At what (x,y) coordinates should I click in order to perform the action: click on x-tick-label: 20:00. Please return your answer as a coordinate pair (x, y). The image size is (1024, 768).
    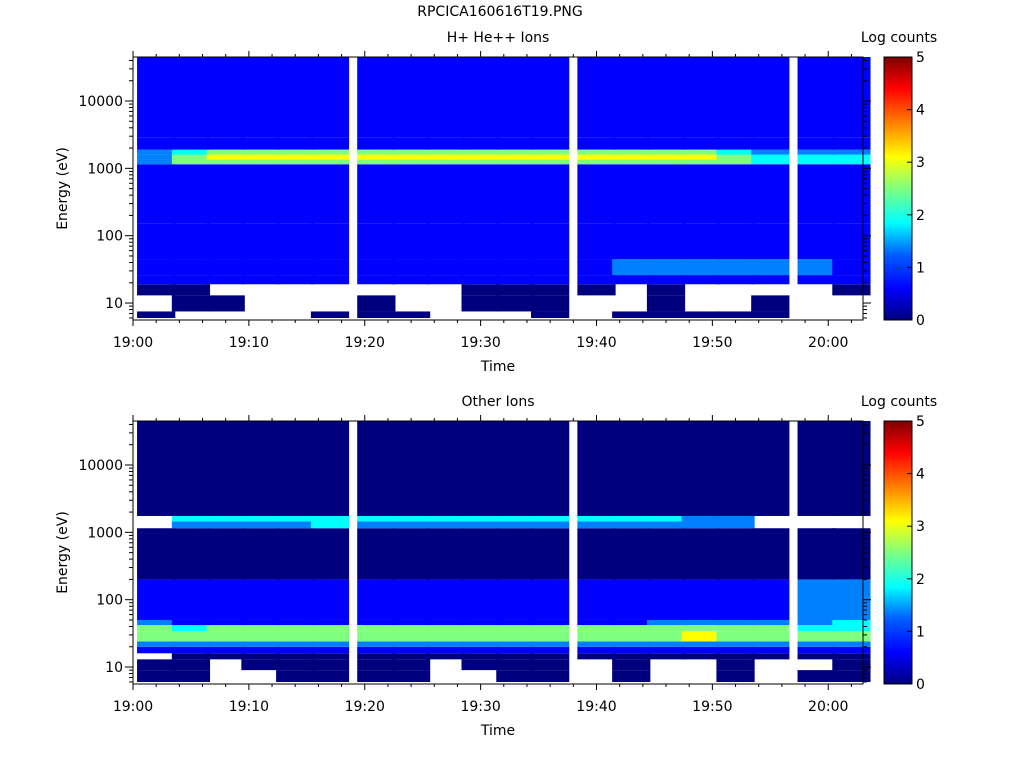
    Looking at the image, I should click on (828, 343).